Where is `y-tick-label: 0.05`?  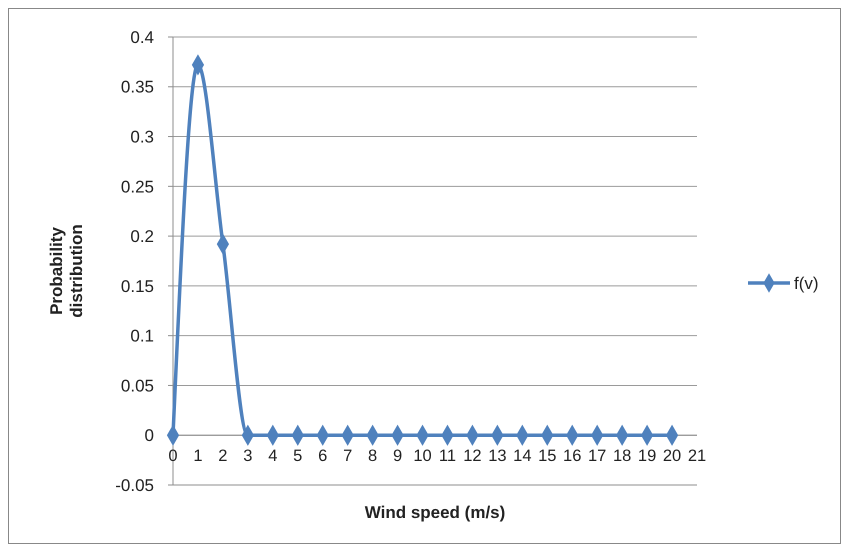 y-tick-label: 0.05 is located at coordinates (137, 386).